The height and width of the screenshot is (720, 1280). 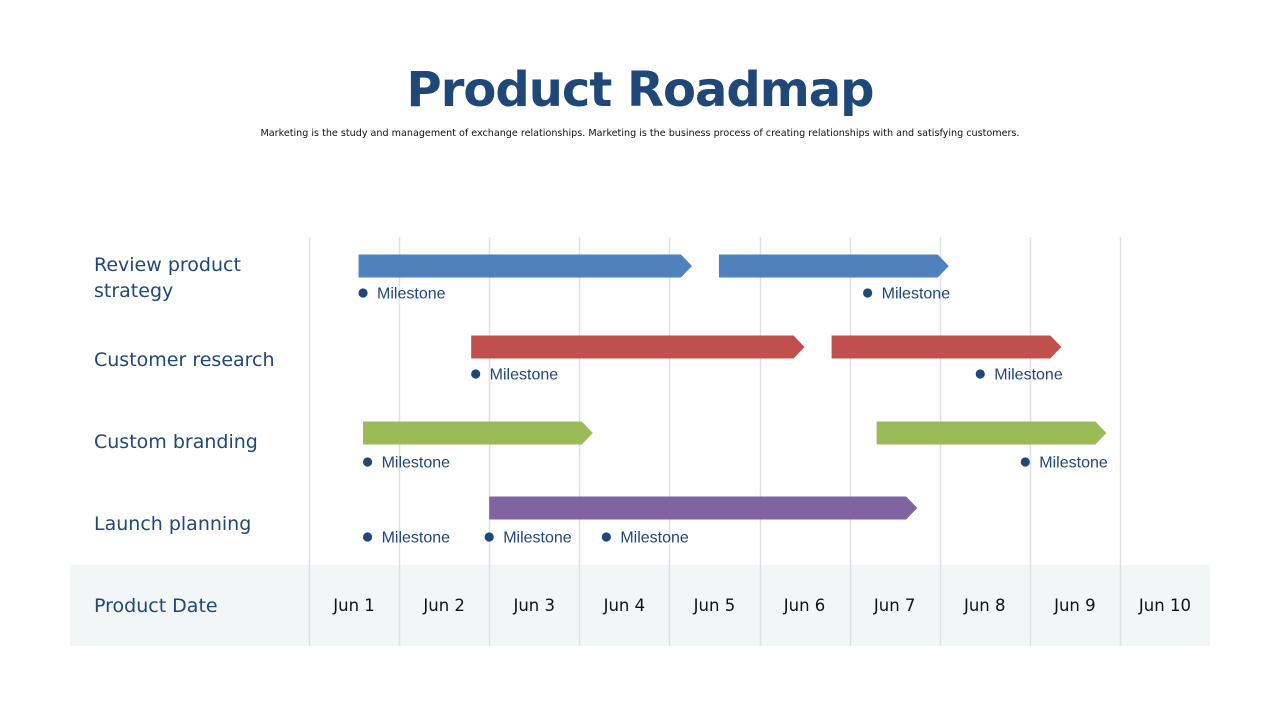 What do you see at coordinates (714, 605) in the screenshot?
I see `x-tick-label: Jun 5` at bounding box center [714, 605].